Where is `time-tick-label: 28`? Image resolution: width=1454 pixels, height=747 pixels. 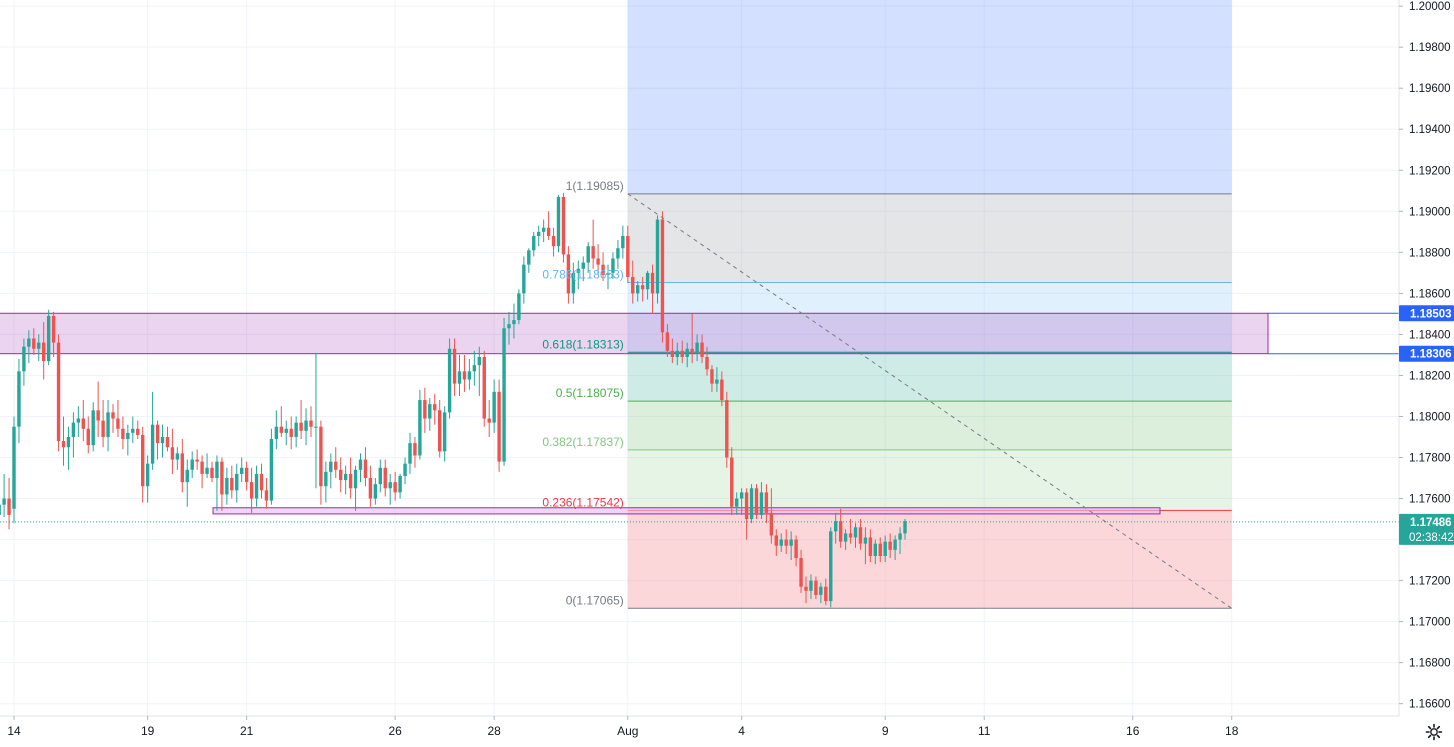 time-tick-label: 28 is located at coordinates (494, 731).